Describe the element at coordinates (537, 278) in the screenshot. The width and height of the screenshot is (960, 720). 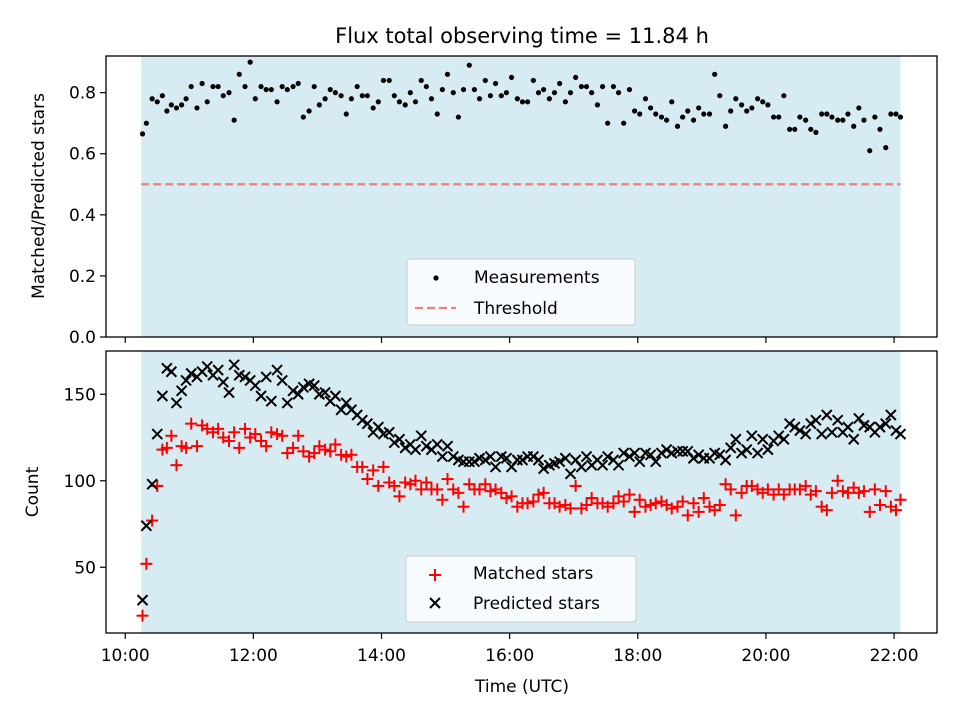
I see `legend-measurements-label: Measurements` at that location.